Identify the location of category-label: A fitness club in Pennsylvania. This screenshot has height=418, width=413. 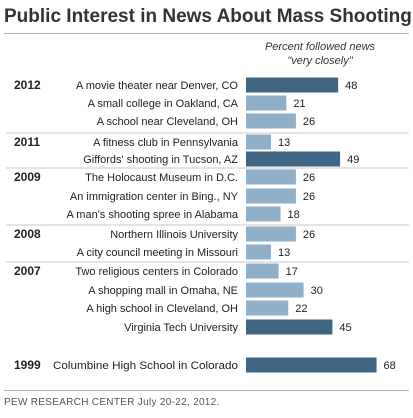
(166, 143).